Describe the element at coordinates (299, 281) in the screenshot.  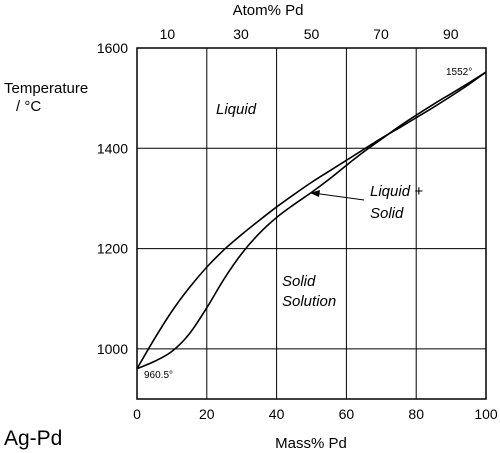
I see `region-solid-line1: Solid` at that location.